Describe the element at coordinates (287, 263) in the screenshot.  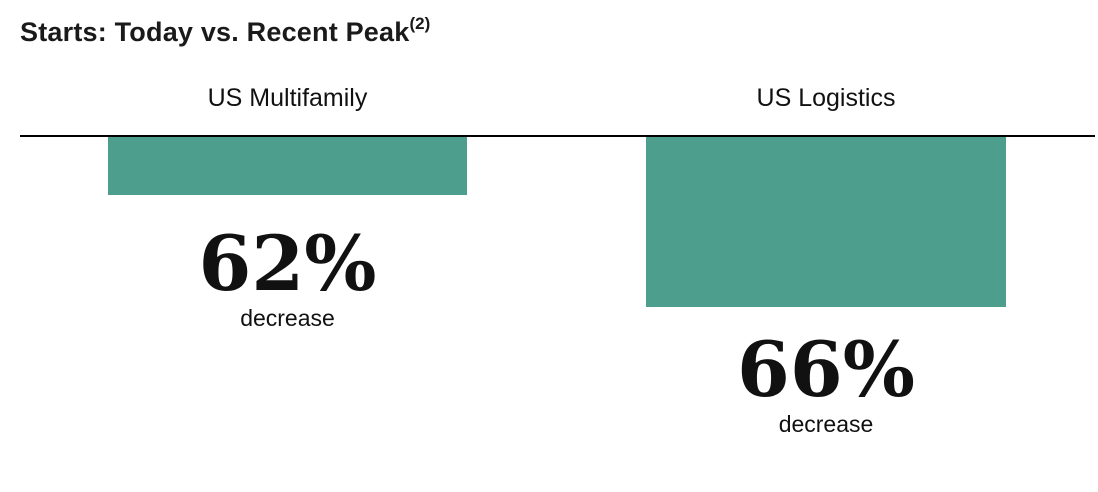
I see `value-label-us-multifamily: 62%` at that location.